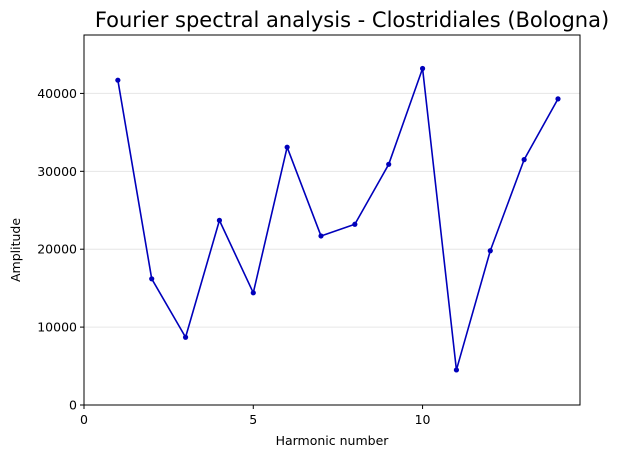  Describe the element at coordinates (333, 440) in the screenshot. I see `x-axis-label: Harmonic number` at that location.